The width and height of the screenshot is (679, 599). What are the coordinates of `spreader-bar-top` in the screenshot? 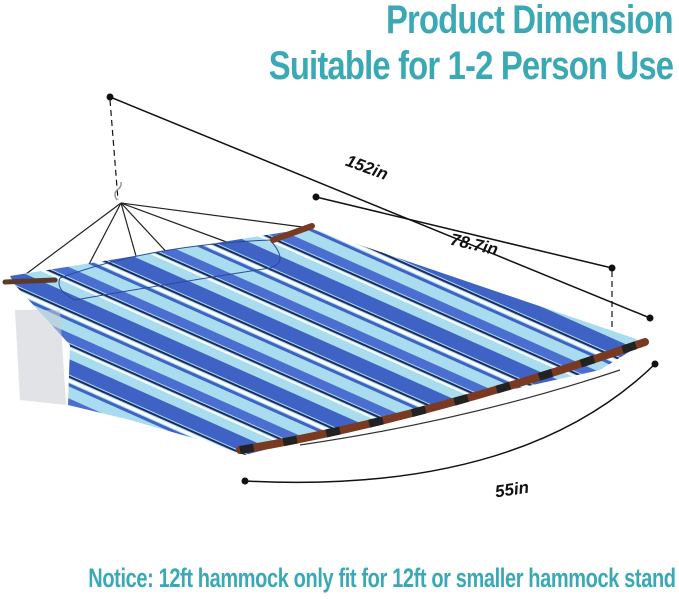 It's located at (158, 254).